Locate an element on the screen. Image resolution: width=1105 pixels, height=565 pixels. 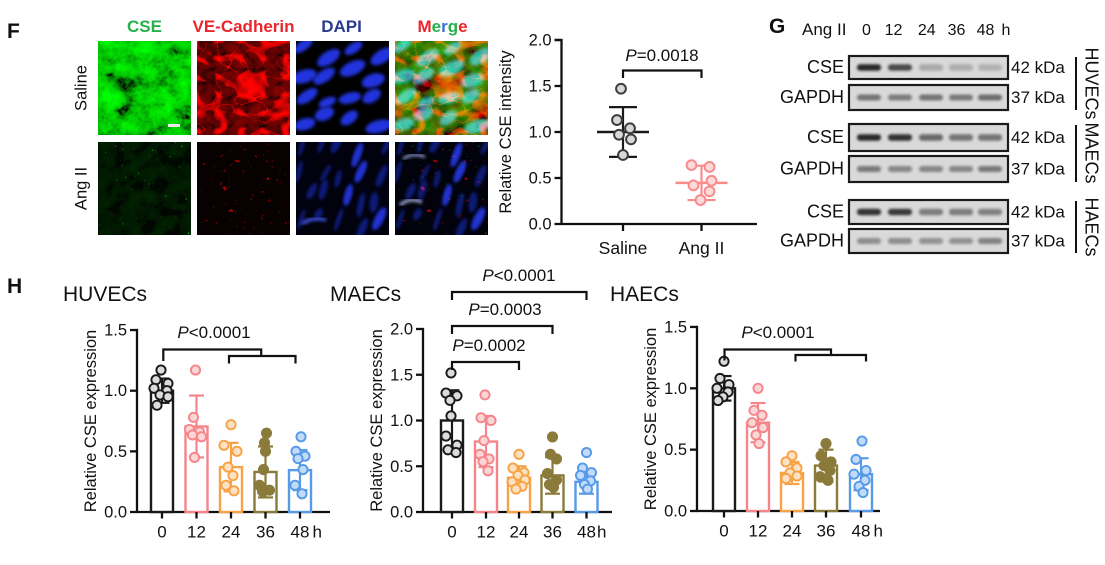
svg-text: Merge is located at coordinates (442, 26).